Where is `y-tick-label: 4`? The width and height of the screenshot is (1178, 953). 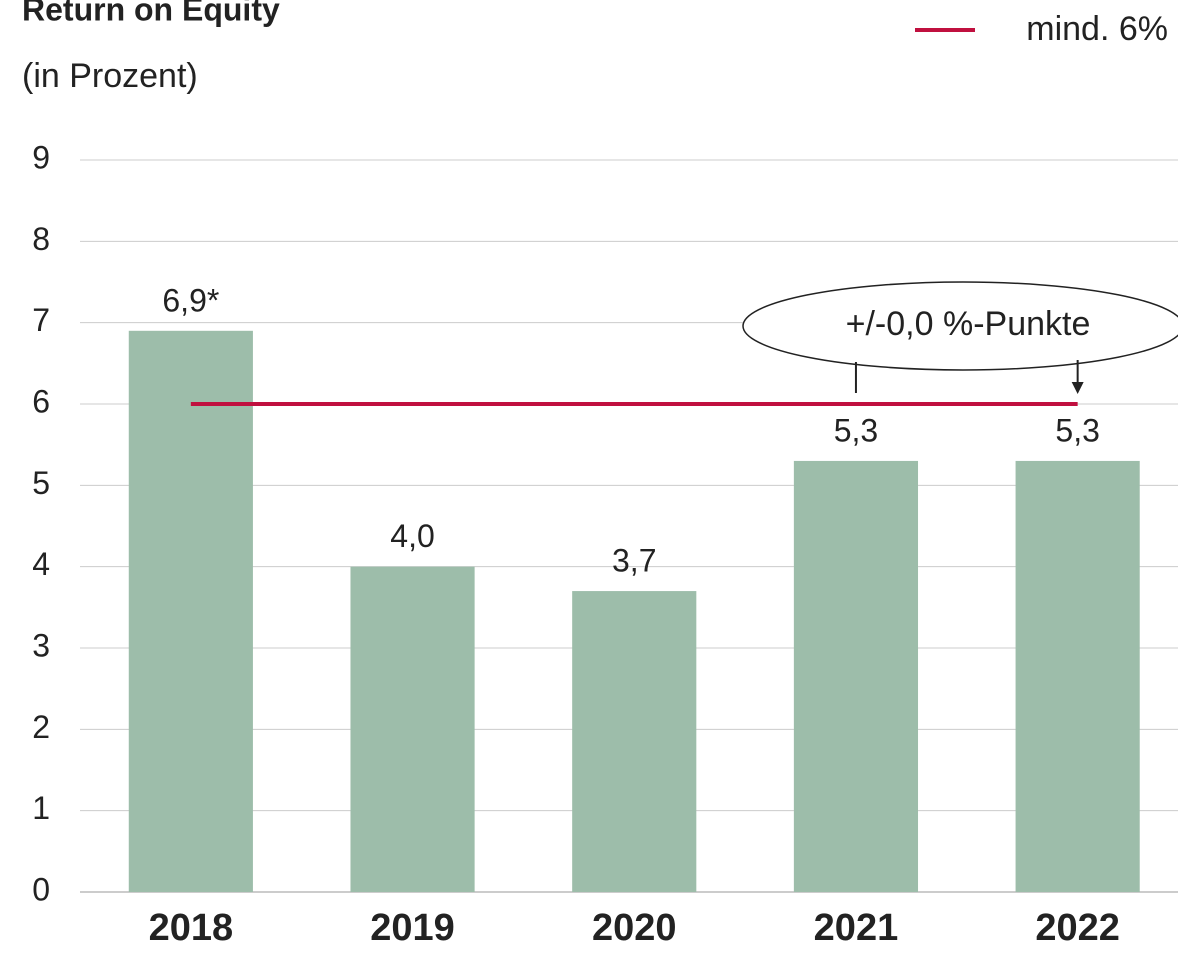
y-tick-label: 4 is located at coordinates (41, 564).